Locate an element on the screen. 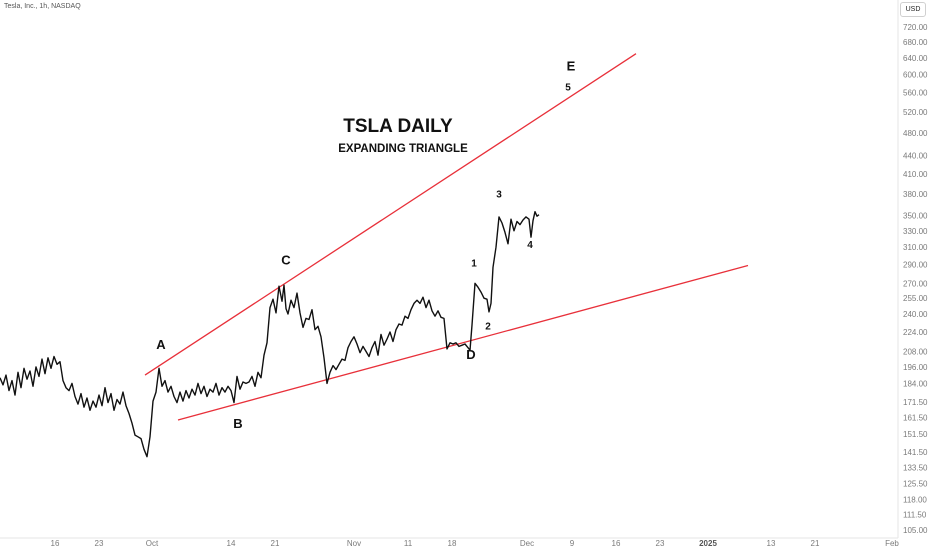 The height and width of the screenshot is (550, 932). y-tick-label: 255.00 is located at coordinates (915, 298).